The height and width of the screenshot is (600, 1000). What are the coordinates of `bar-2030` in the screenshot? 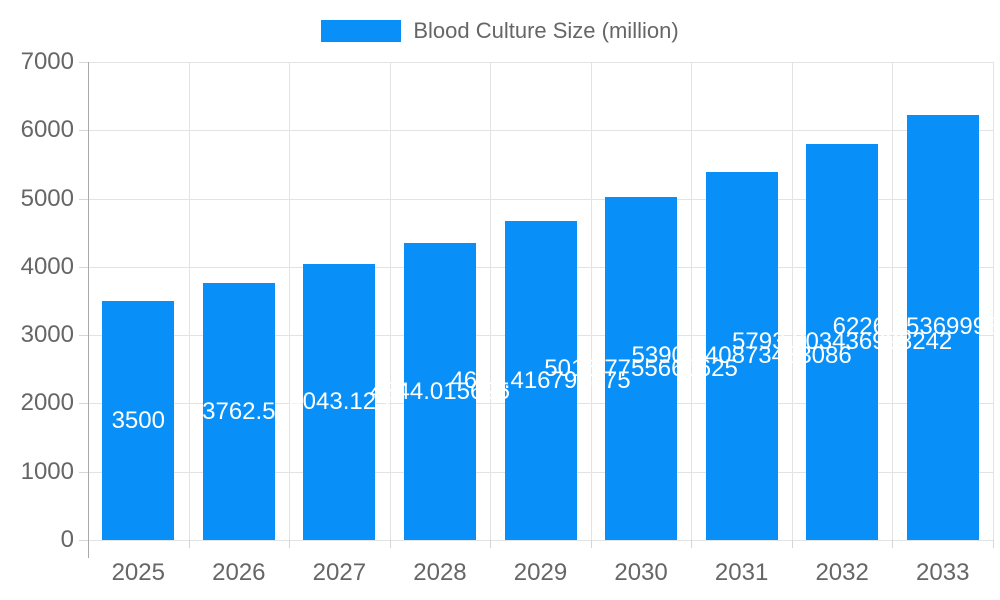 It's located at (641, 368).